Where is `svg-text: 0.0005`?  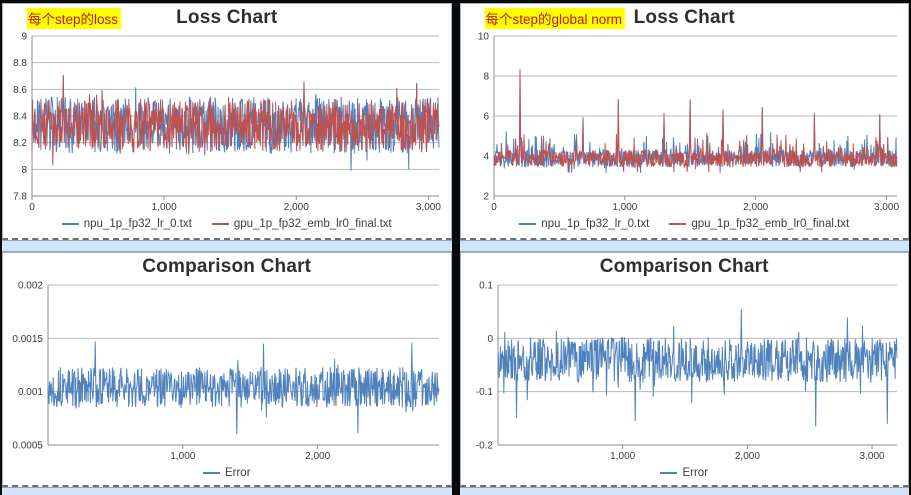
svg-text: 0.0005 is located at coordinates (28, 446).